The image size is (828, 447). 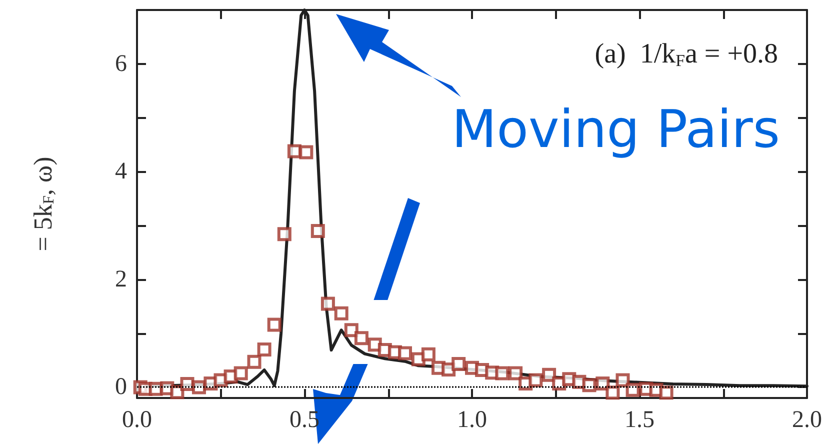 I want to click on x-tick-label: 1.0, so click(x=472, y=420).